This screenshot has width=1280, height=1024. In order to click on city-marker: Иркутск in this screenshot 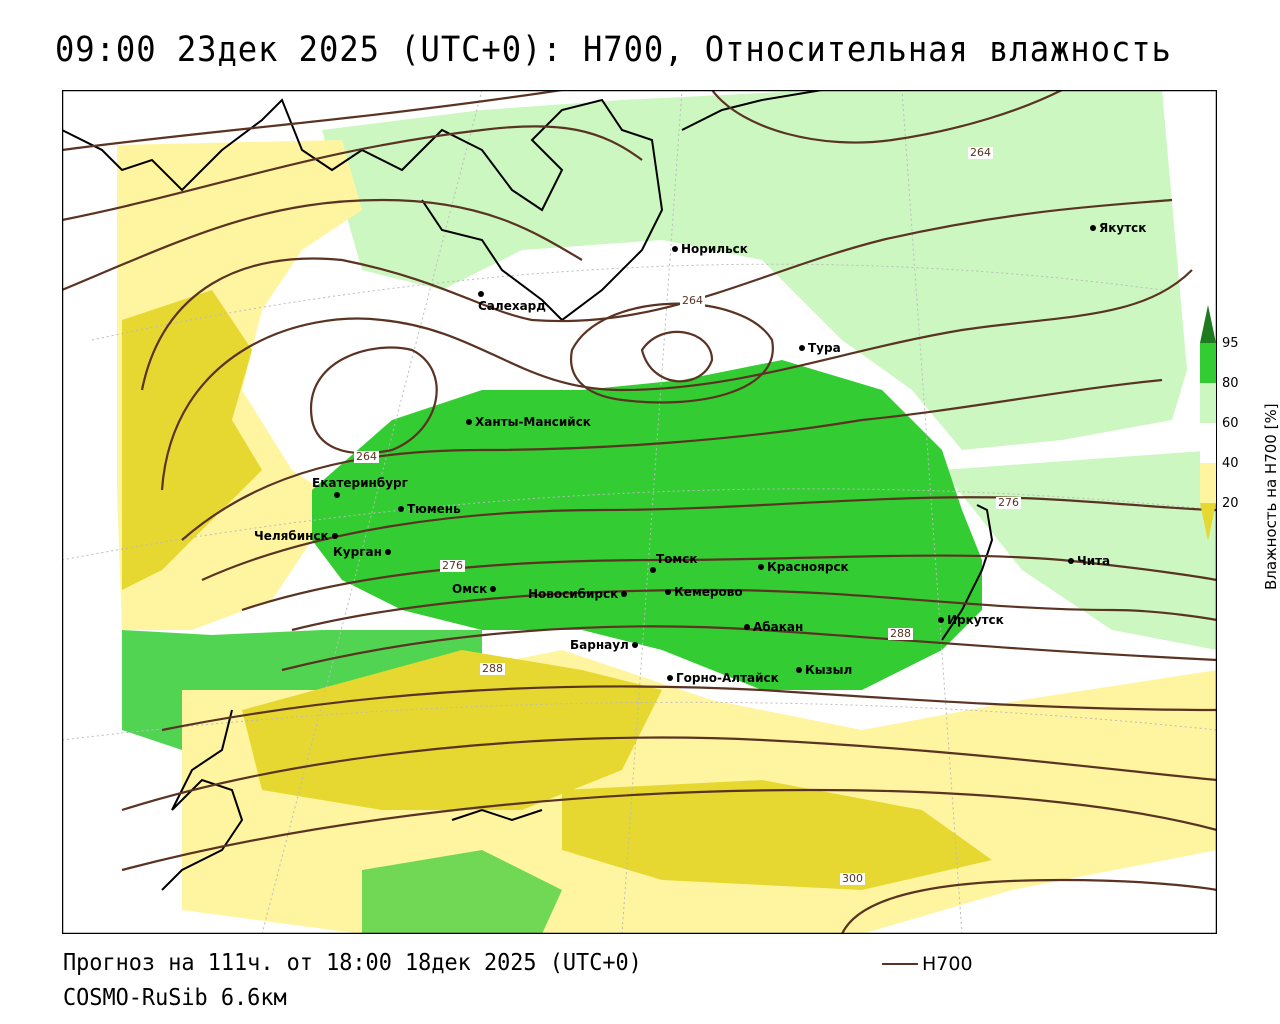, I will do `click(971, 620)`.